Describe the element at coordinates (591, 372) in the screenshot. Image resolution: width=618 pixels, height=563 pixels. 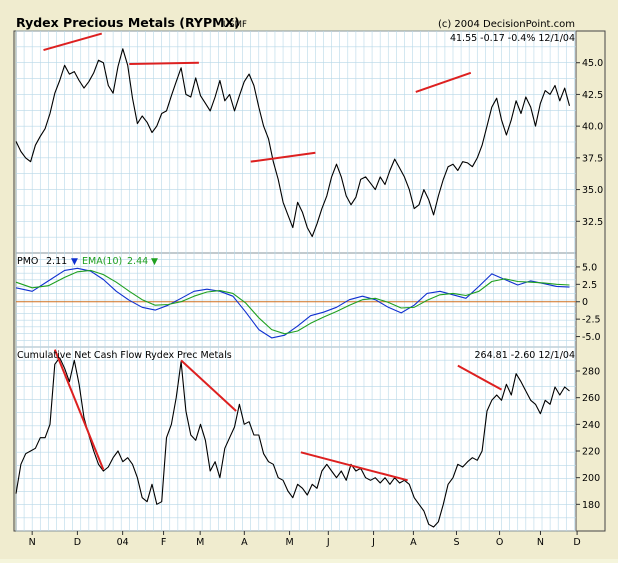
I see `y-tick-label: 280` at that location.